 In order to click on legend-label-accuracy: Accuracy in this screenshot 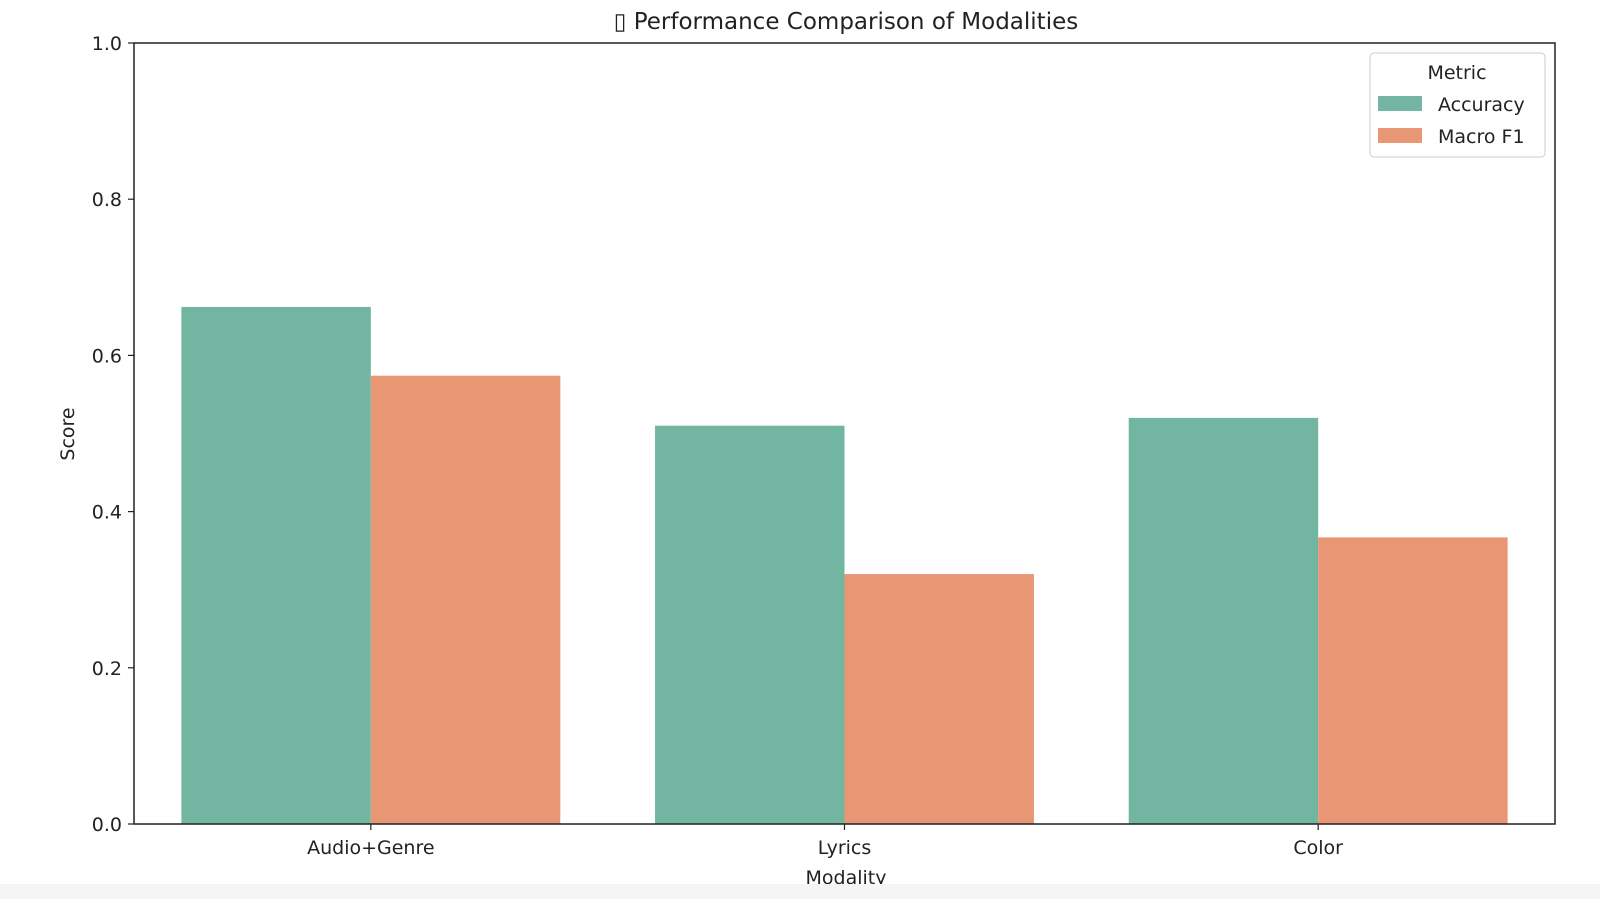, I will do `click(1481, 105)`.